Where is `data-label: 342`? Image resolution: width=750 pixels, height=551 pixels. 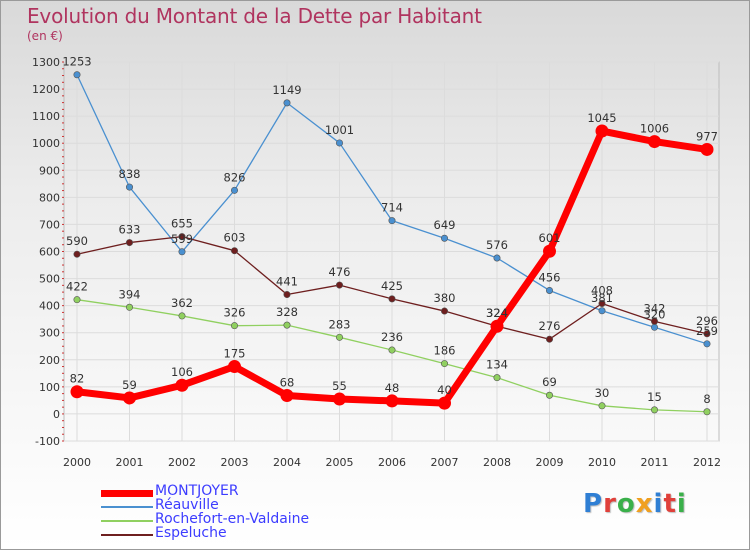 data-label: 342 is located at coordinates (655, 308).